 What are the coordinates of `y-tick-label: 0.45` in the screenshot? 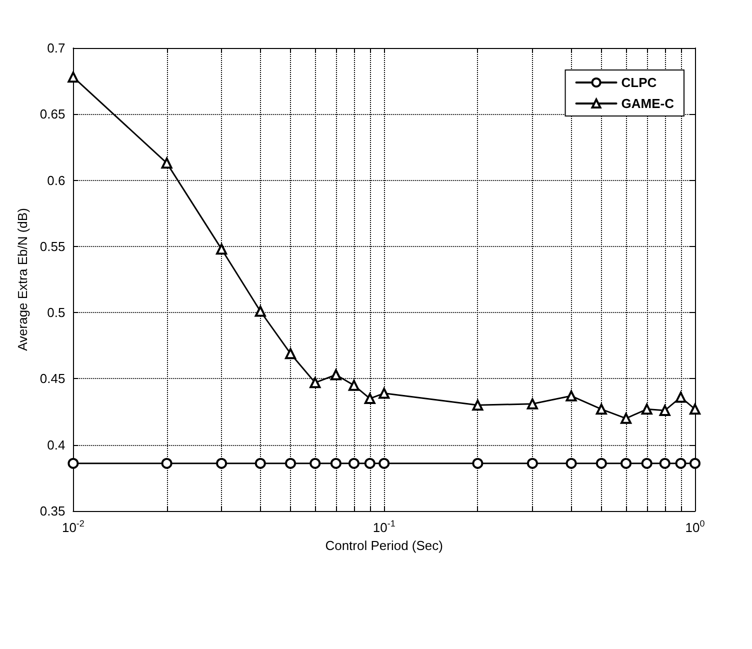 It's located at (53, 378).